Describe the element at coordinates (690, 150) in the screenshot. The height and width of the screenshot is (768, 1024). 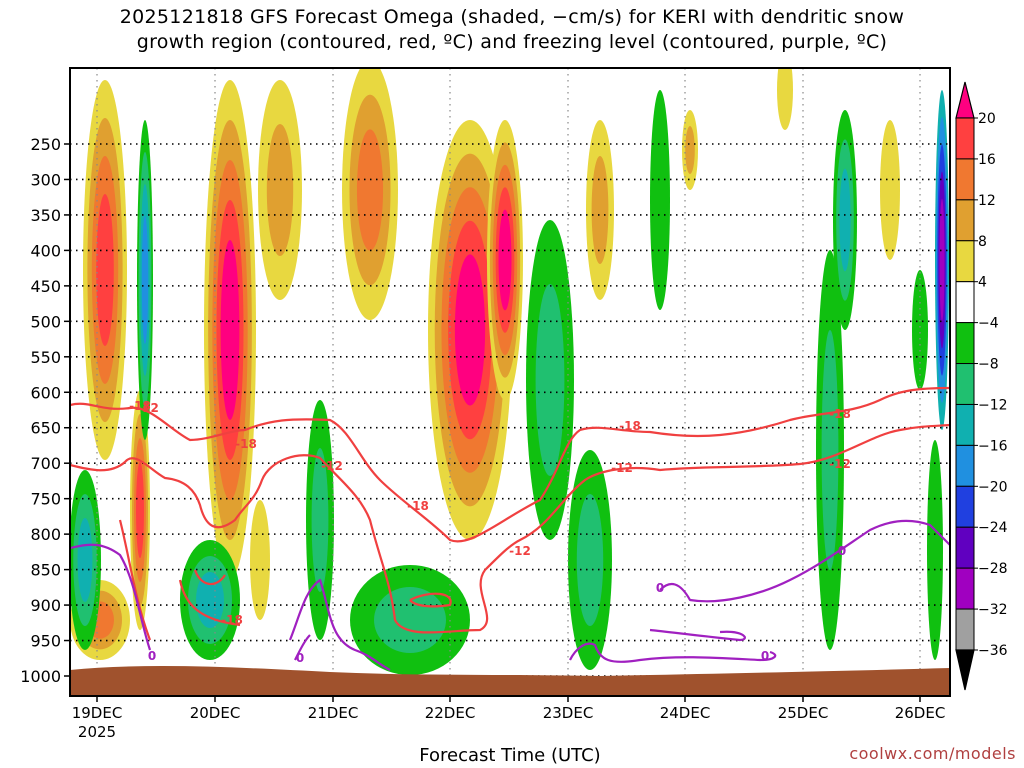
I see `omega-upward-weak-24dec` at that location.